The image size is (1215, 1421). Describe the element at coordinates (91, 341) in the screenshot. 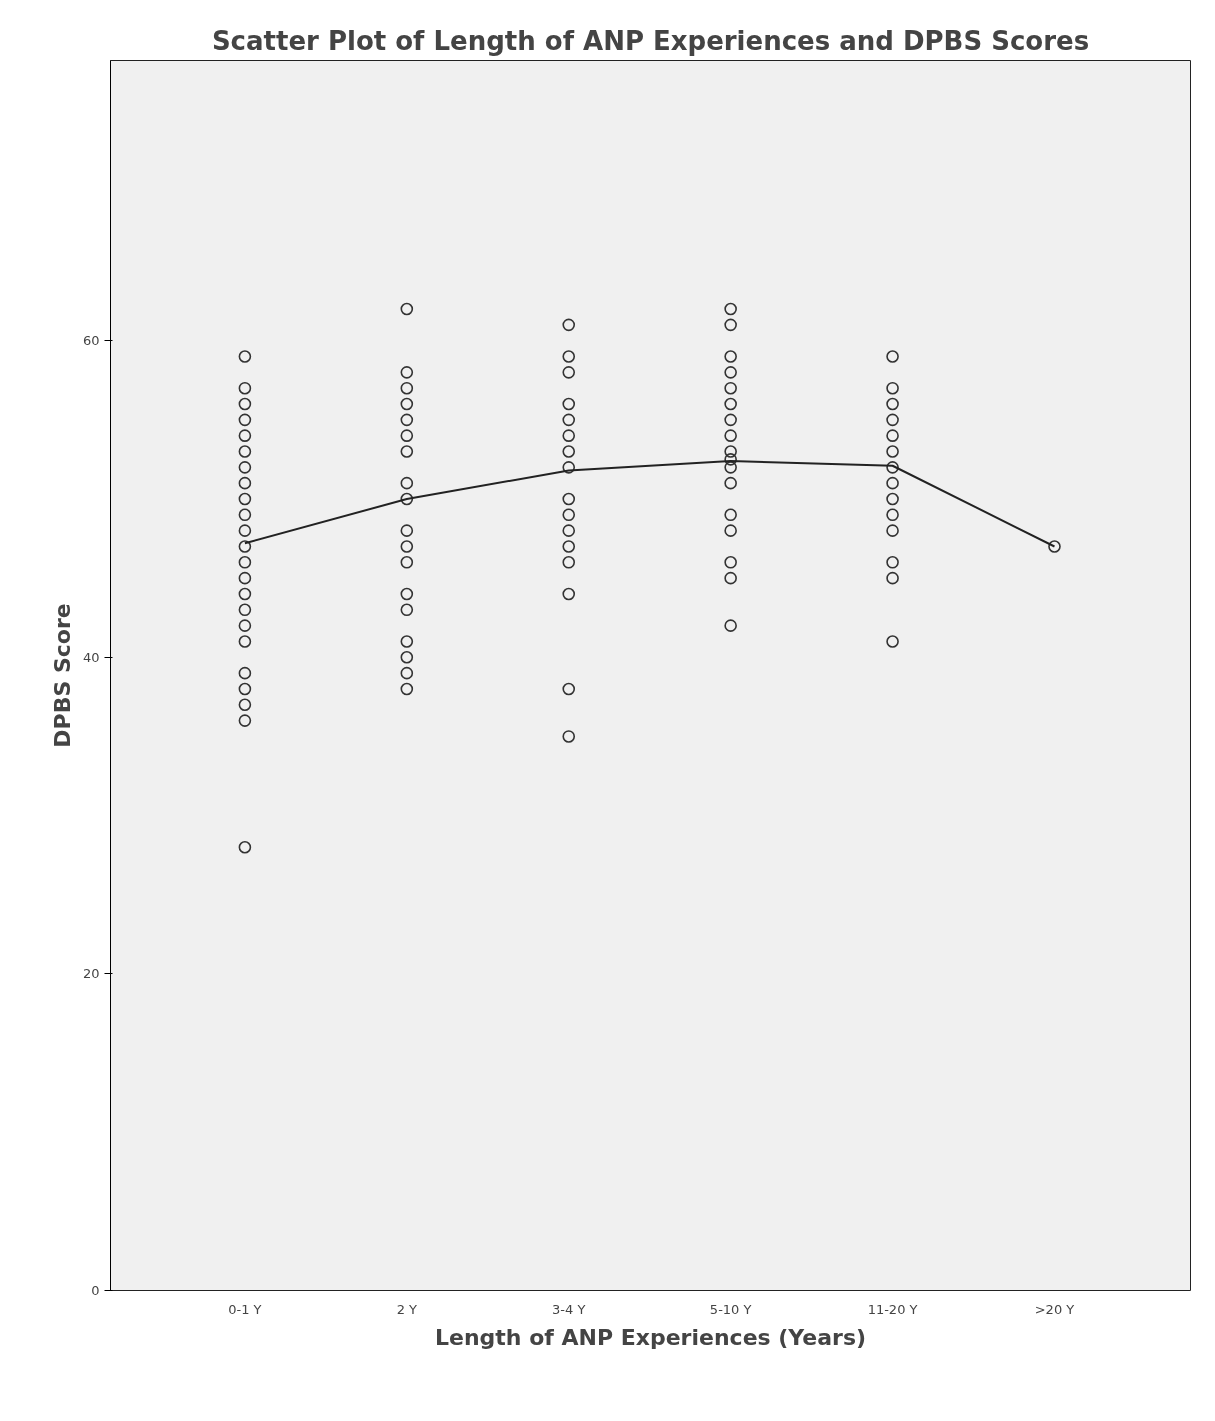

I see `y-tick-label: 60` at that location.